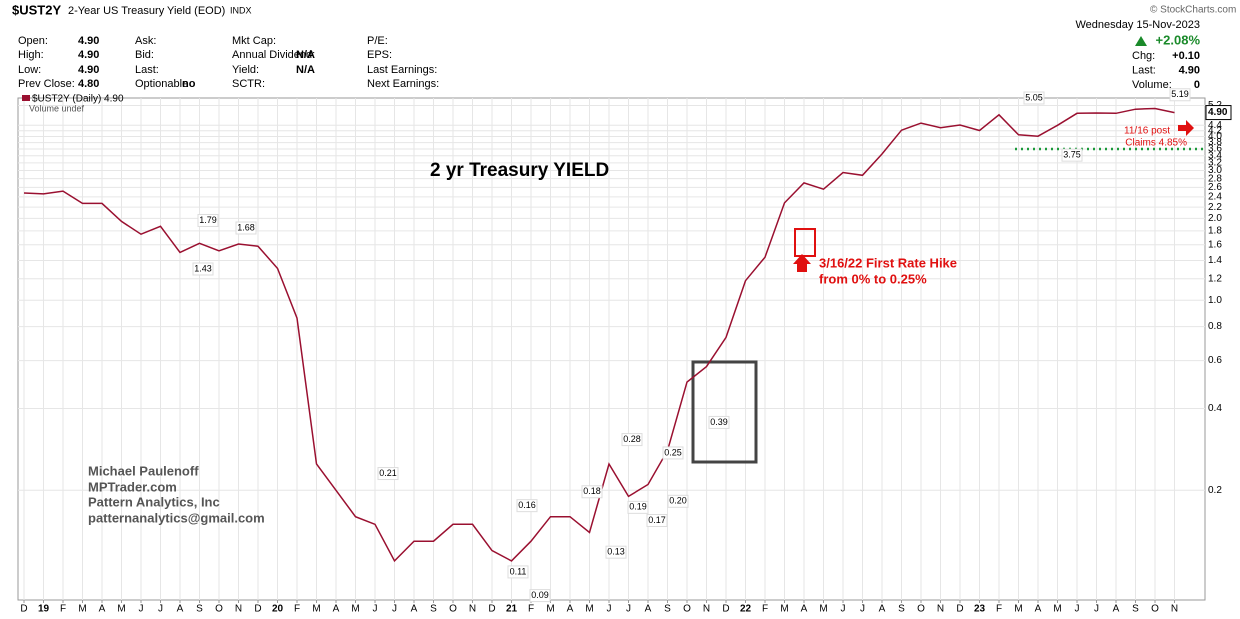  I want to click on x-tick-label: N, so click(940, 609).